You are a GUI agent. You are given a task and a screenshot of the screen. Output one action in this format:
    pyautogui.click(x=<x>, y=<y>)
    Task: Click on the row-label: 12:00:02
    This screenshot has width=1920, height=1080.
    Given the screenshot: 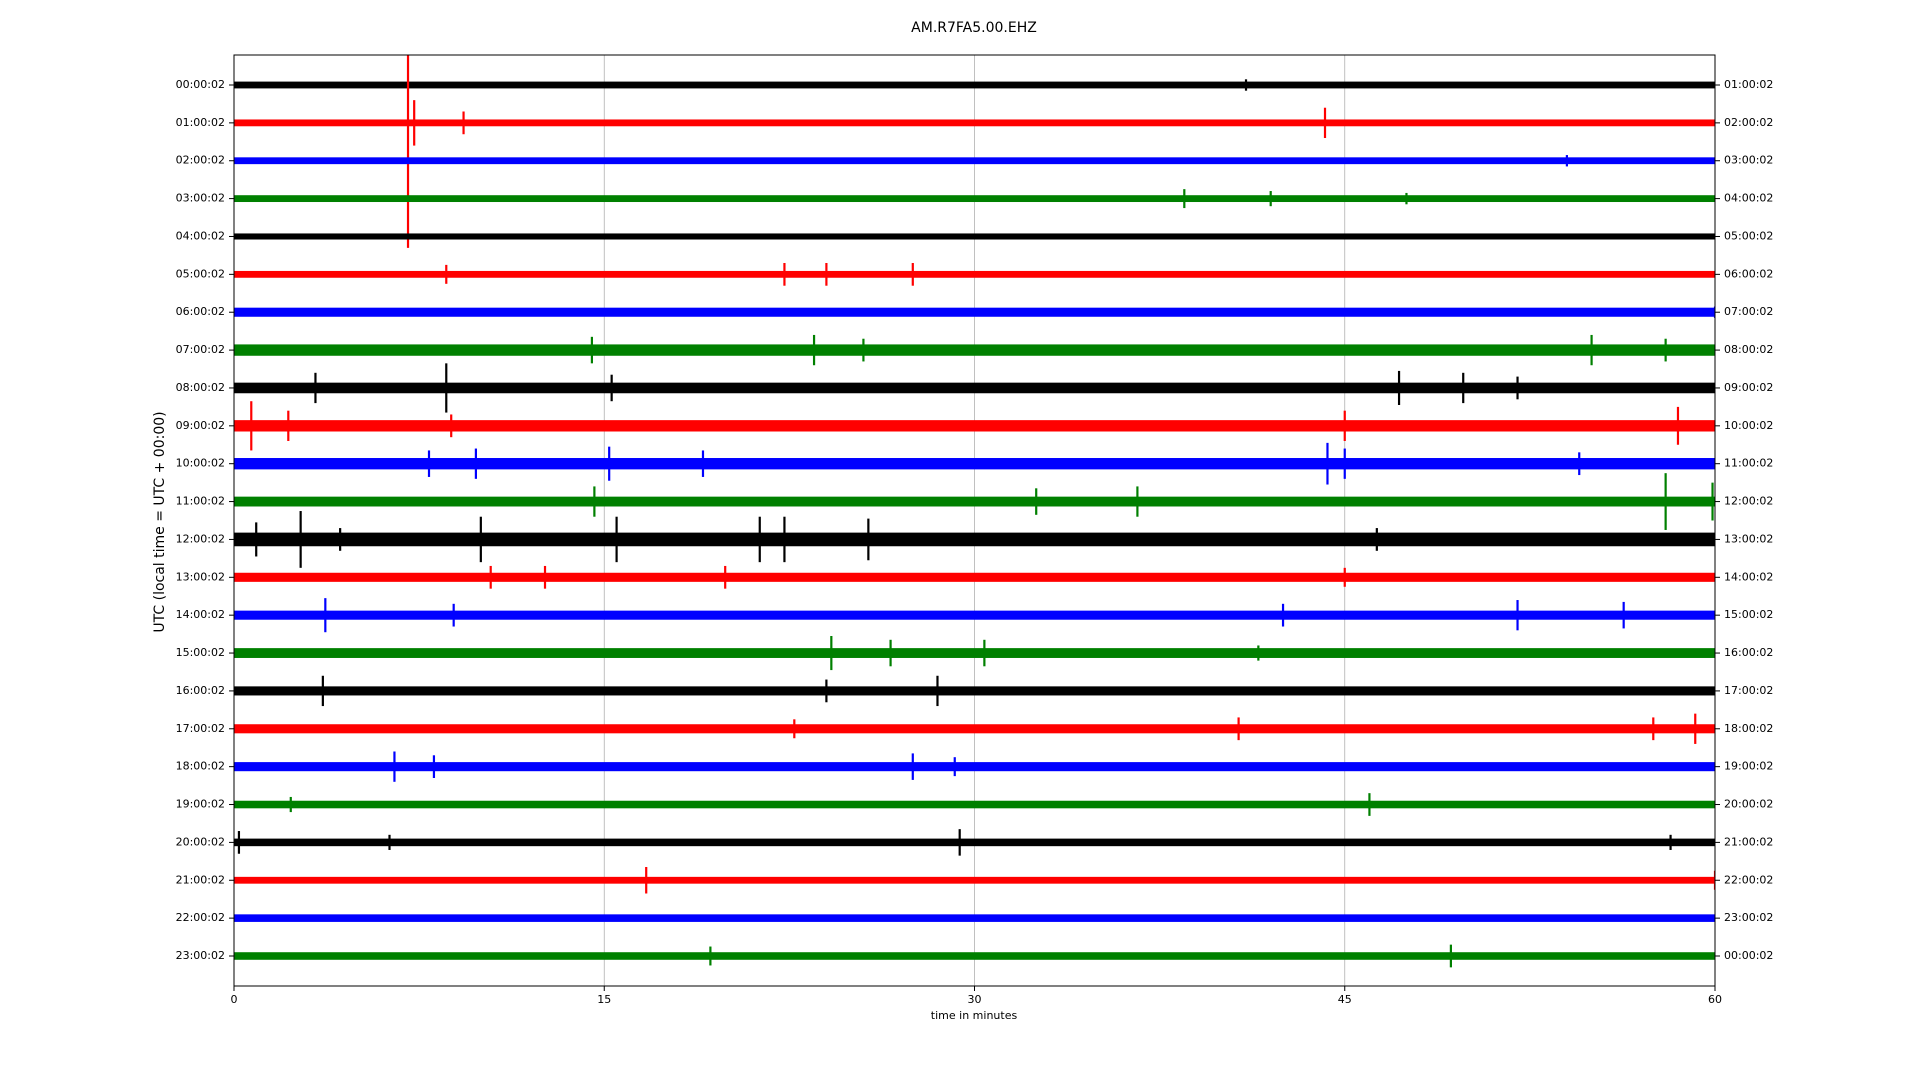 What is the action you would take?
    pyautogui.click(x=200, y=538)
    